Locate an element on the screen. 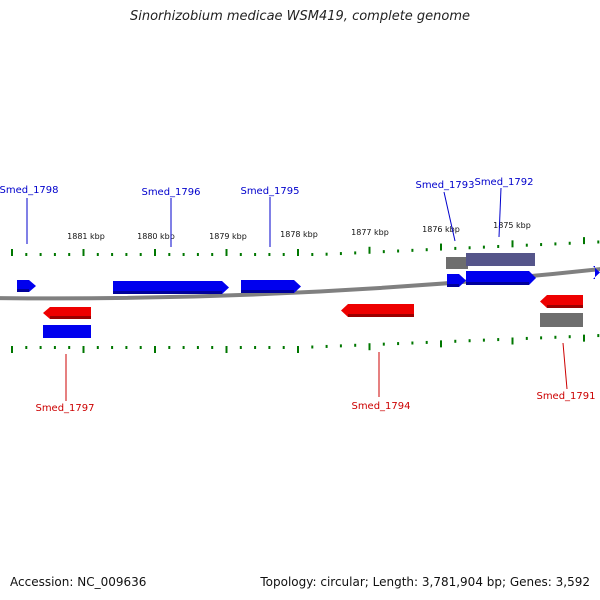 This screenshot has width=600, height=600. gene-arrow-smed-1792-shade is located at coordinates (497, 283).